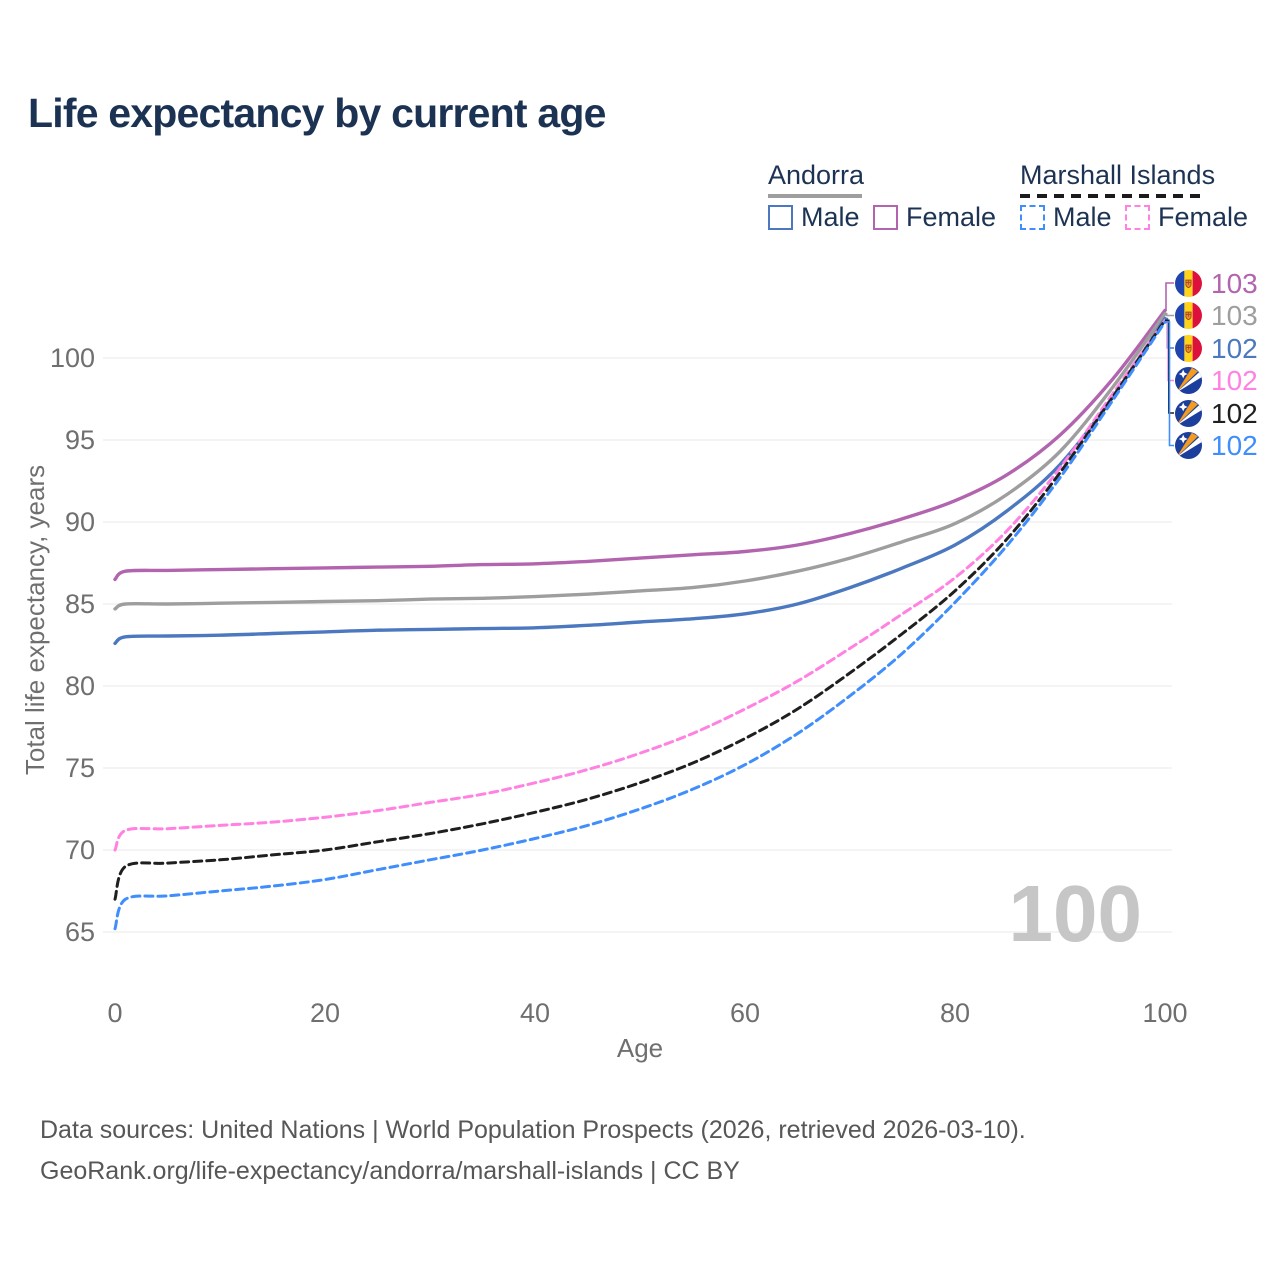 Image resolution: width=1280 pixels, height=1280 pixels. I want to click on legend-country-andorra: Andorra, so click(816, 175).